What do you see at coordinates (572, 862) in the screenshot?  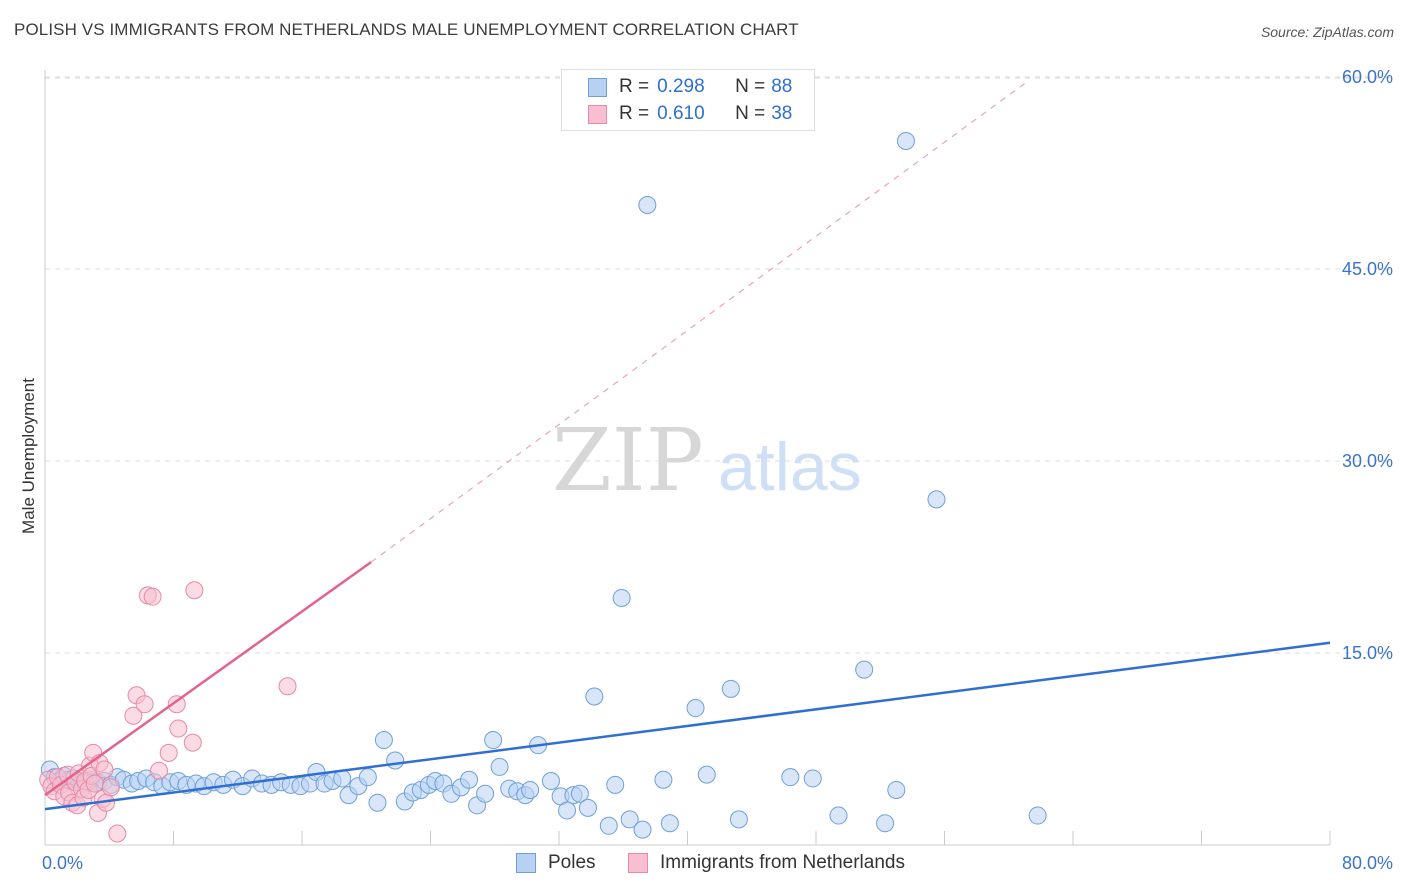 I see `legend-label-poles: Poles` at bounding box center [572, 862].